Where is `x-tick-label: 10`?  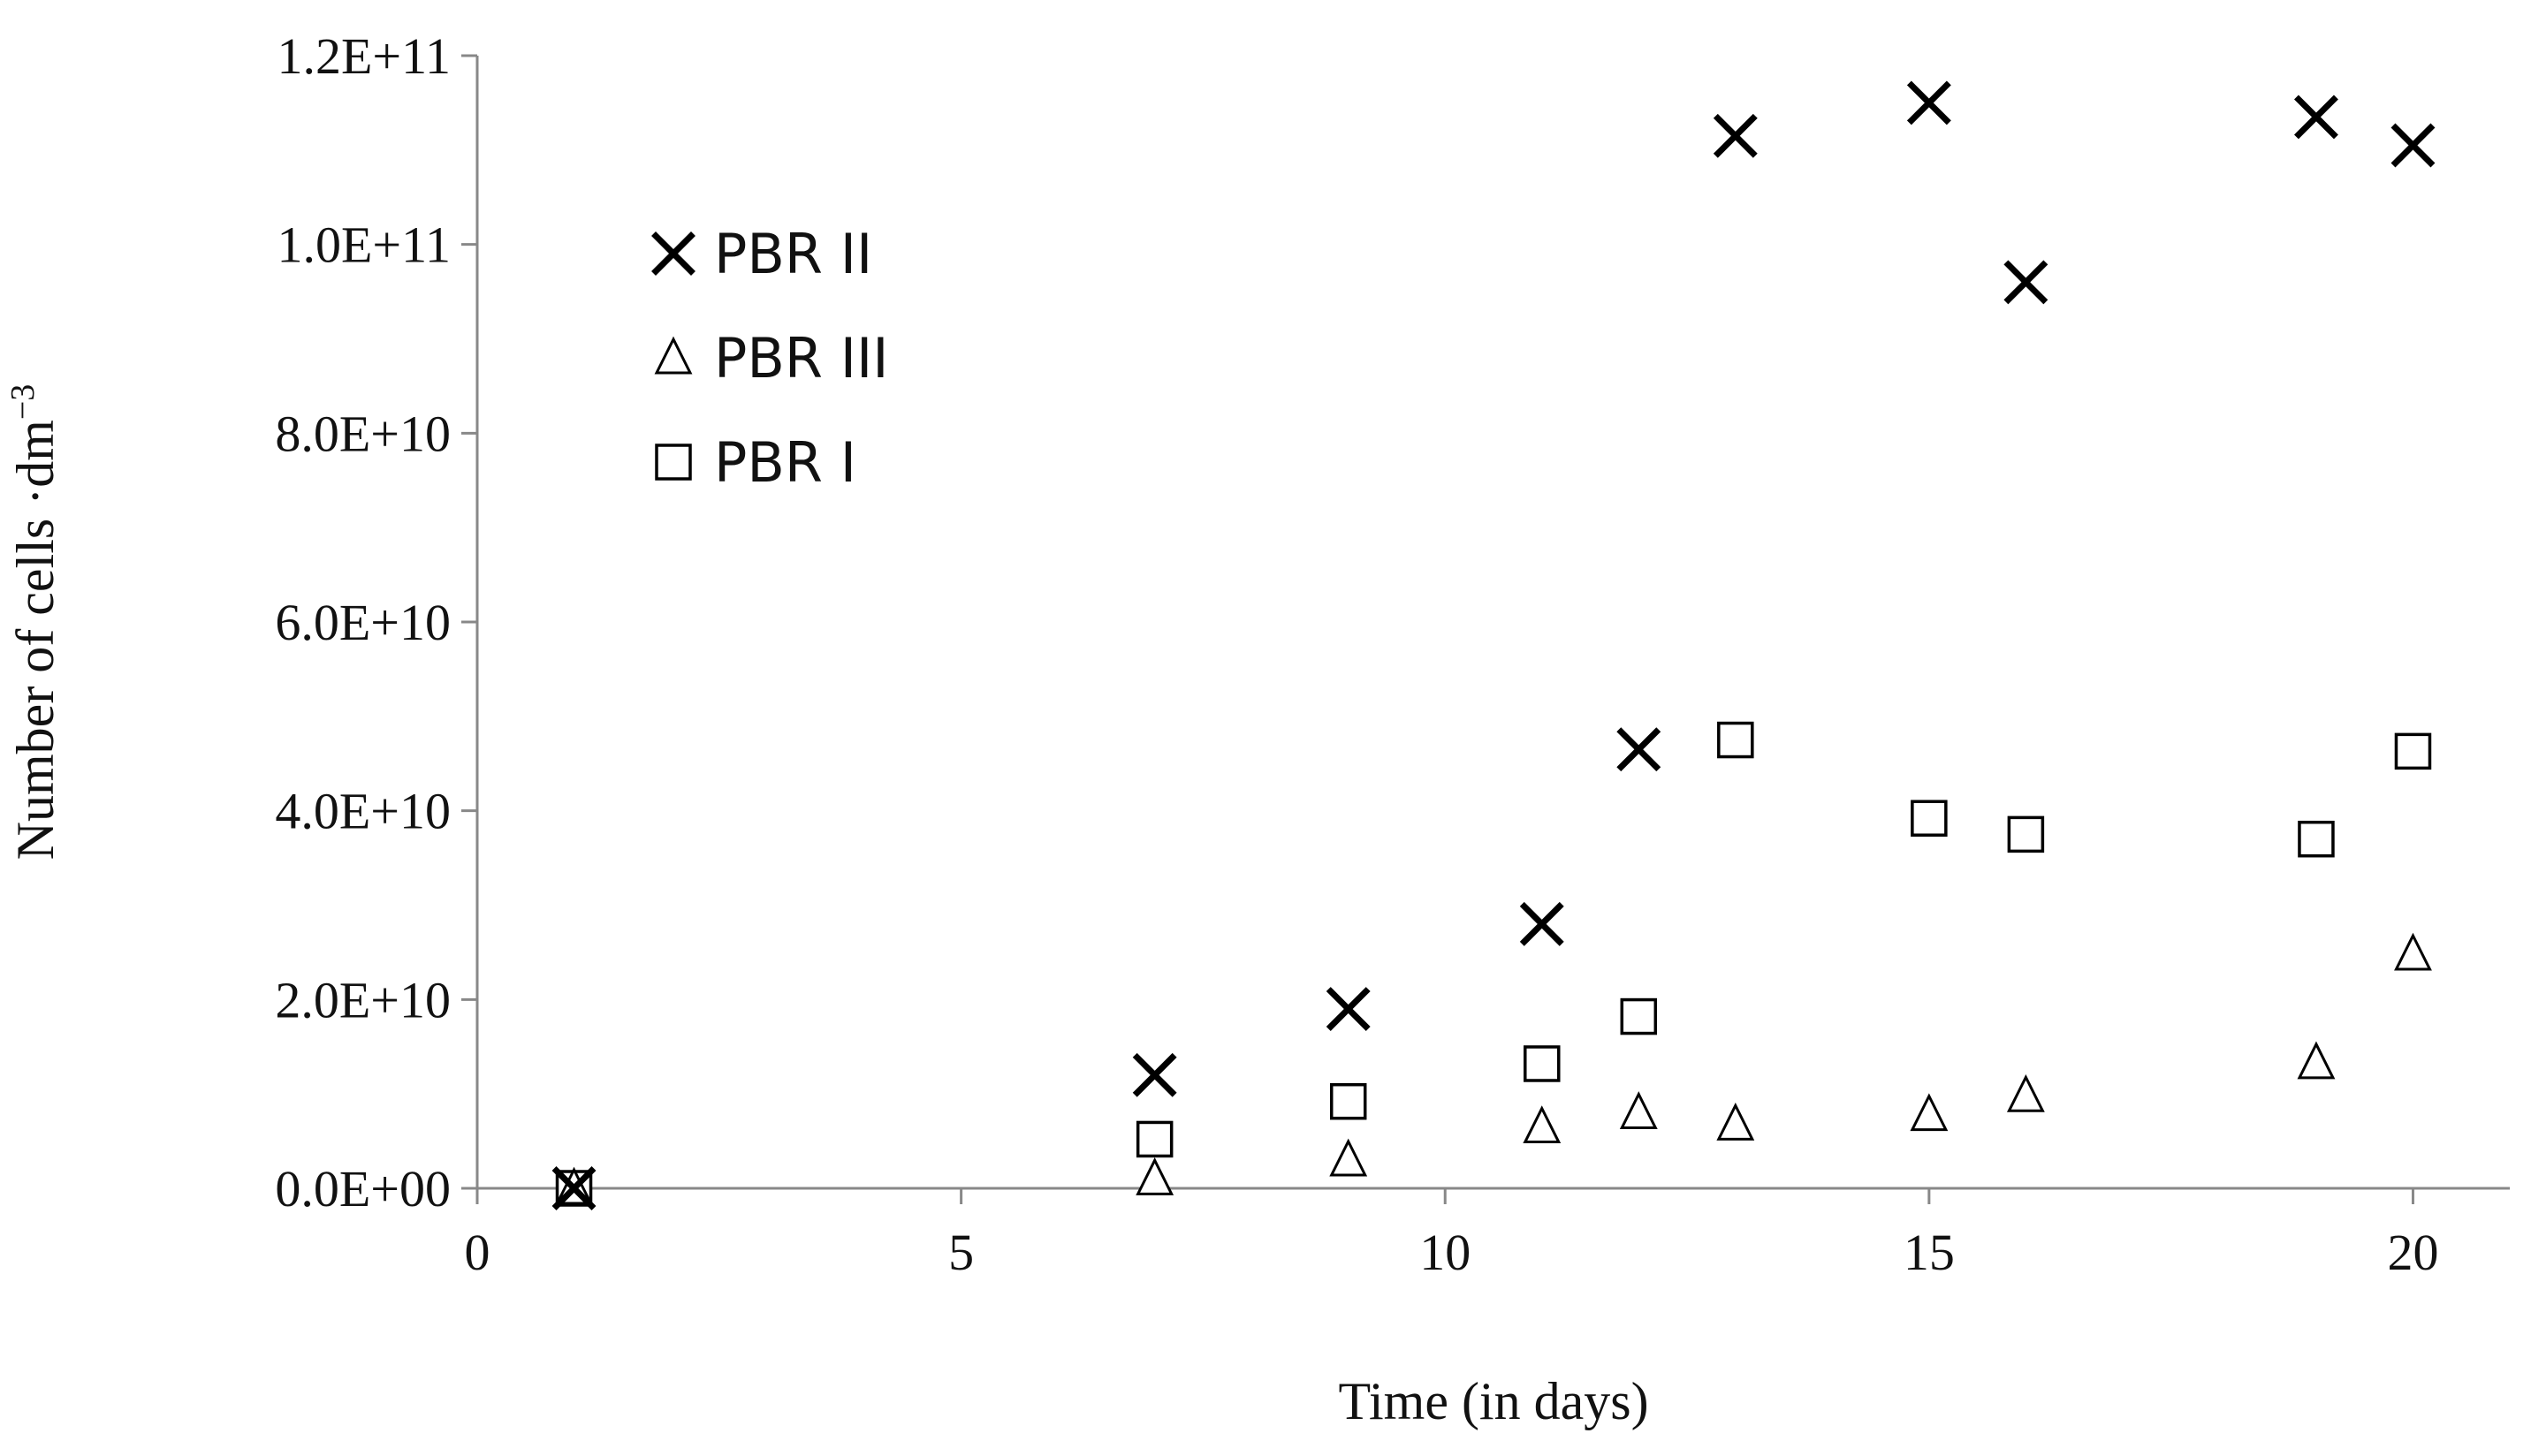 x-tick-label: 10 is located at coordinates (1445, 1252).